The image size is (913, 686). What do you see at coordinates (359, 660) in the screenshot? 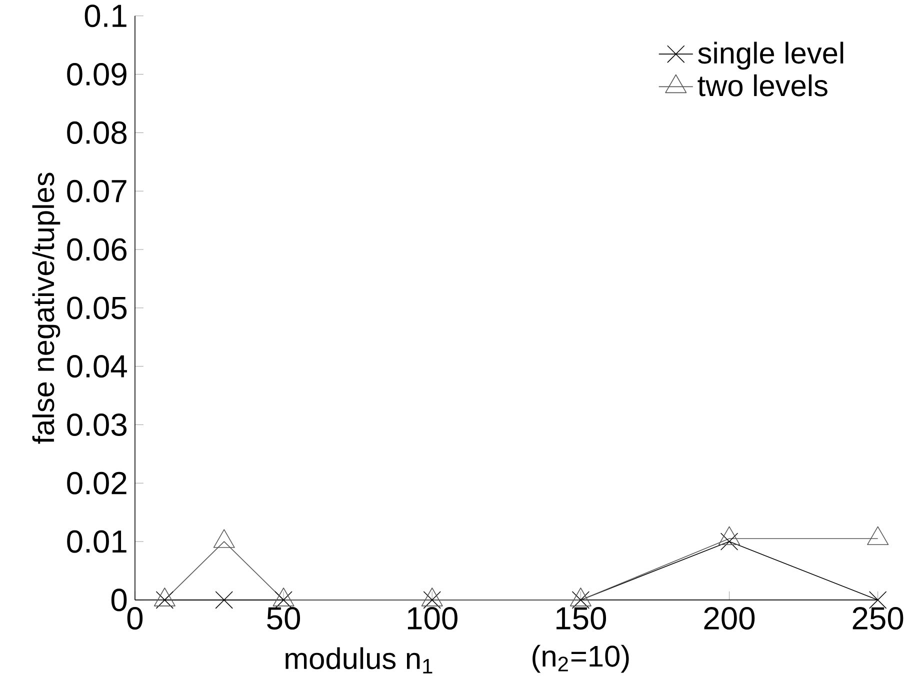
I see `x-axis-title: modulus n$_{1}$` at bounding box center [359, 660].